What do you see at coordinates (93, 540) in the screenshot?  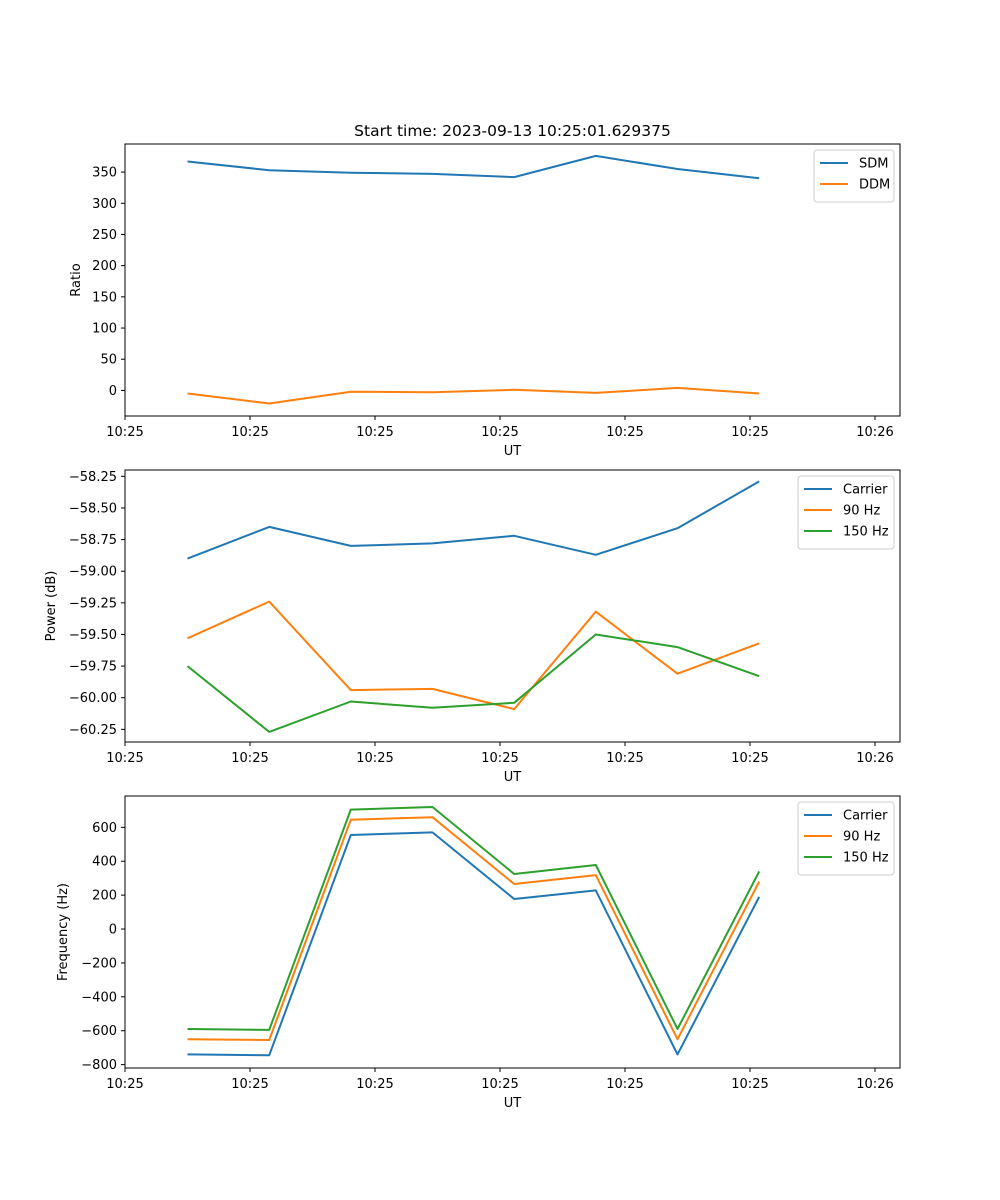 I see `y-tick-label: −58.75` at bounding box center [93, 540].